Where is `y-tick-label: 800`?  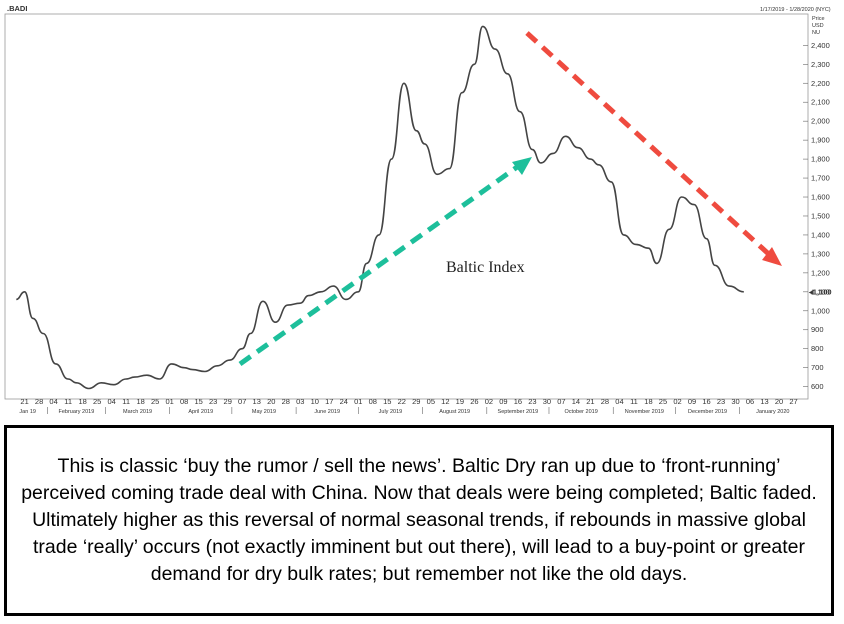 y-tick-label: 800 is located at coordinates (817, 348).